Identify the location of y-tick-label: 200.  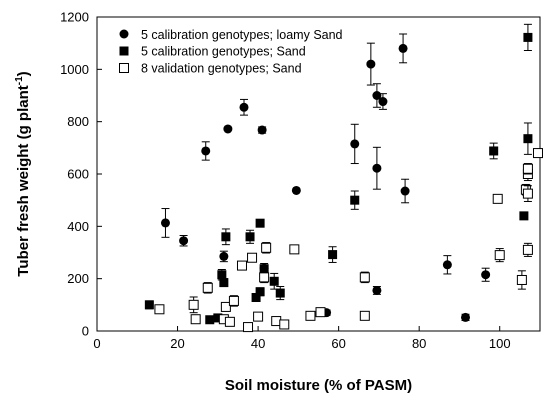
(78, 278).